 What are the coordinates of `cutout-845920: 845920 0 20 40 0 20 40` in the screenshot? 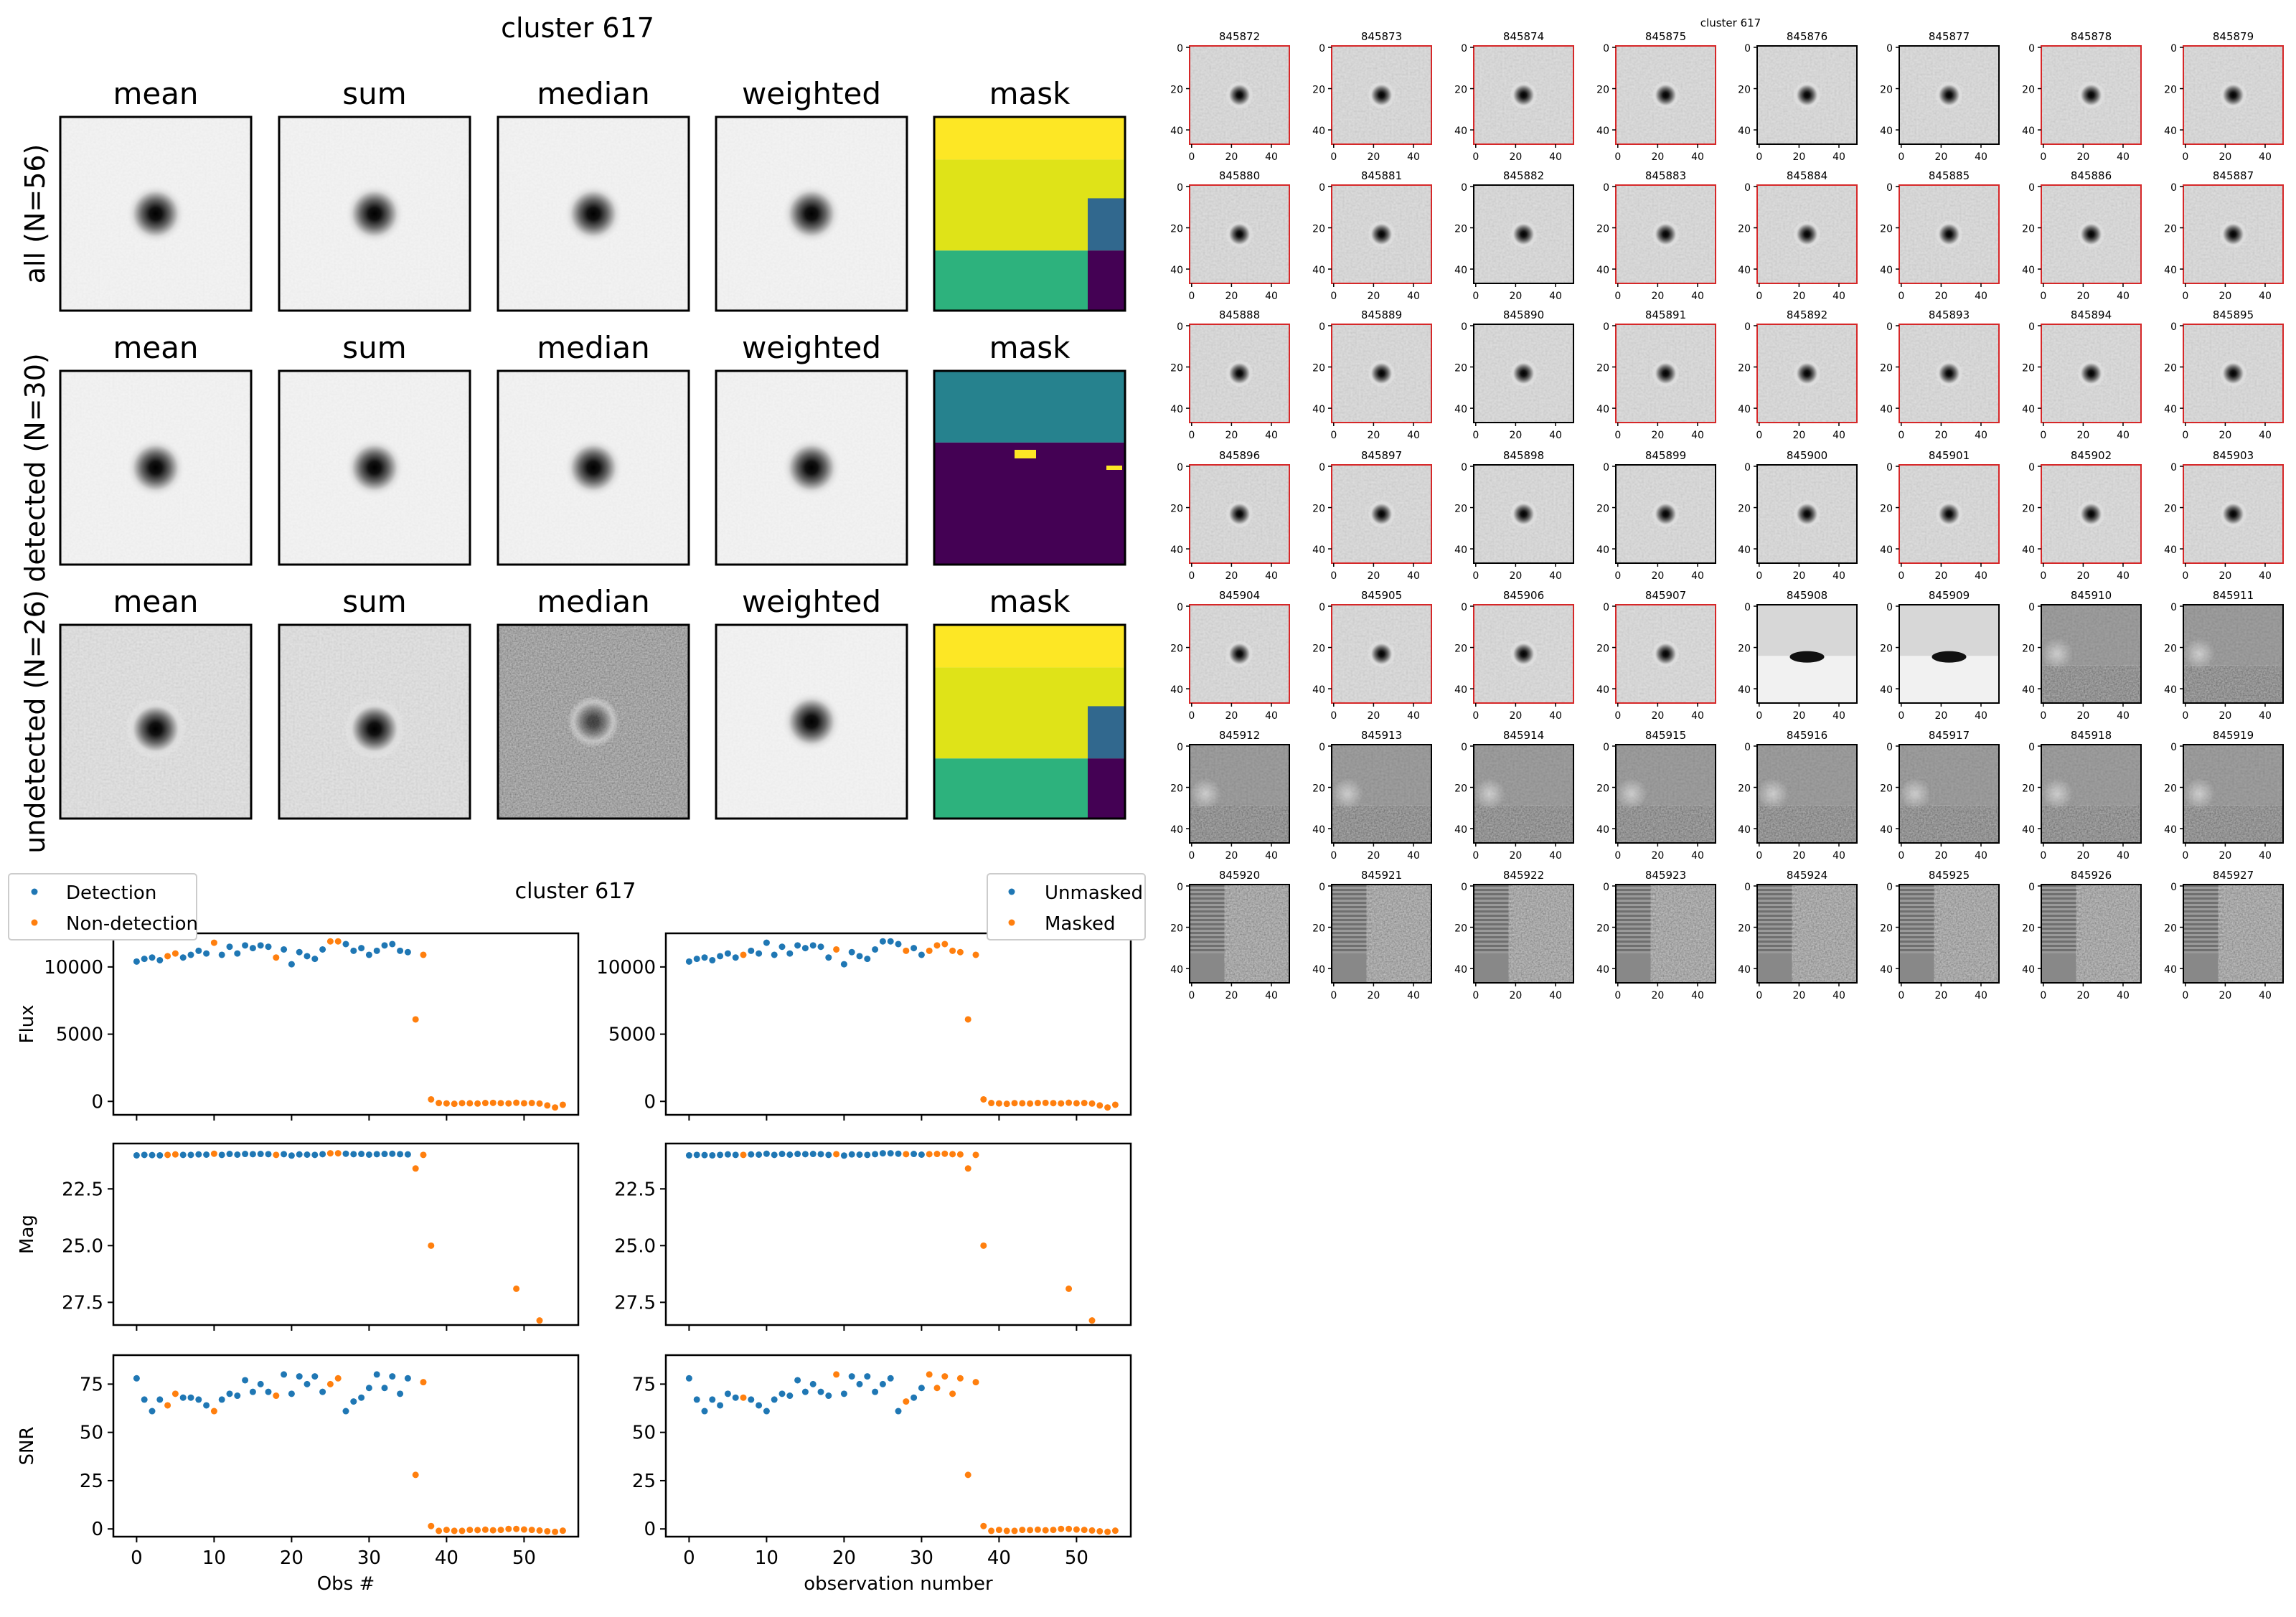 It's located at (1230, 935).